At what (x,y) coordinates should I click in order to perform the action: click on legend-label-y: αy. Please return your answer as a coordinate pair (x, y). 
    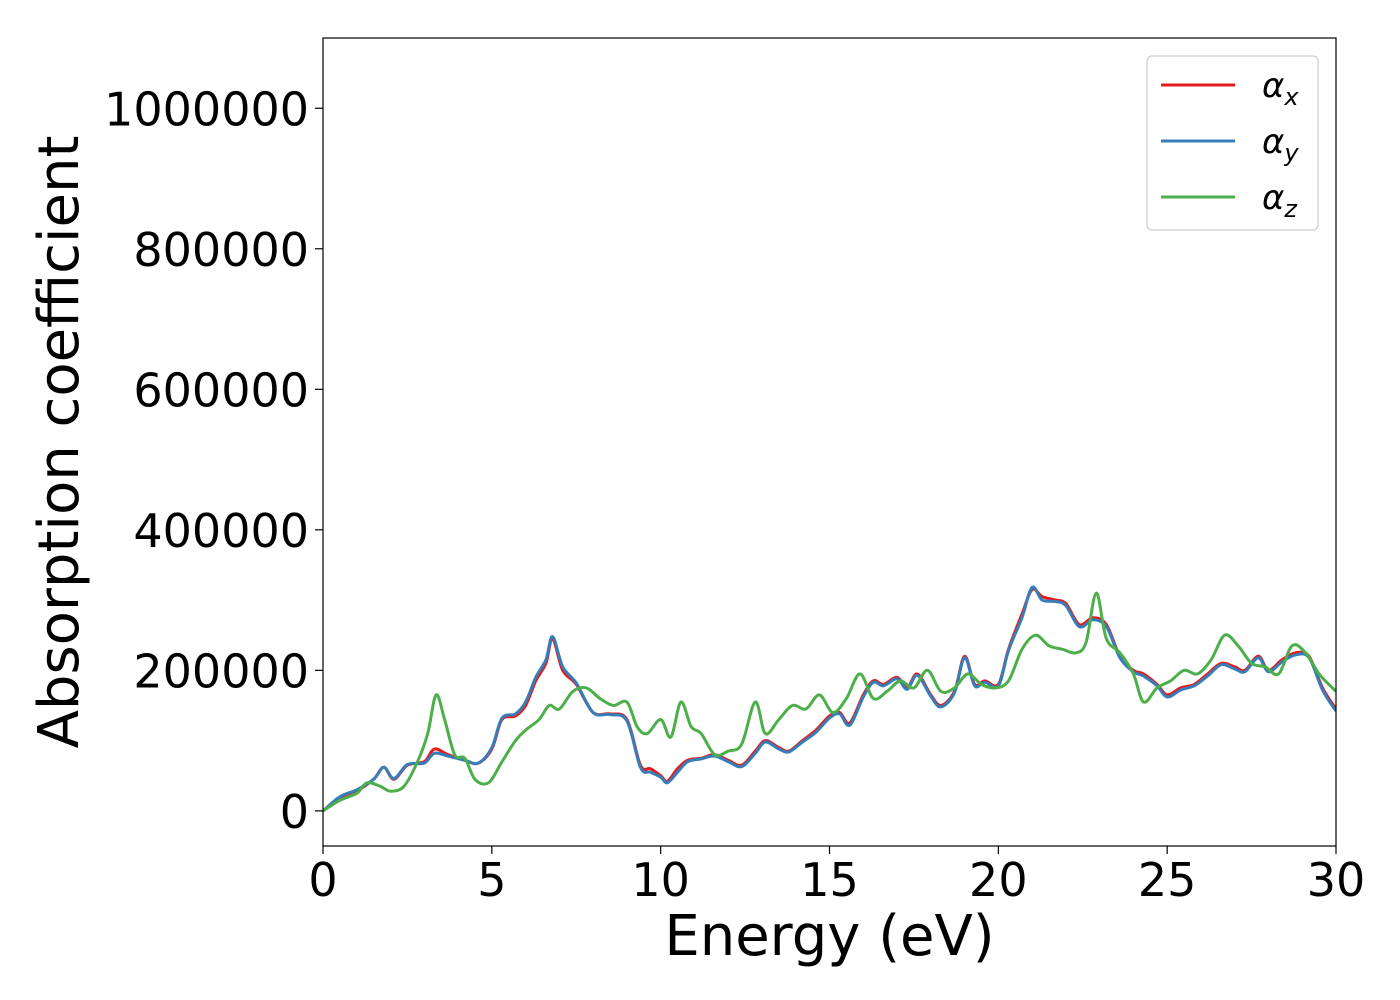
    Looking at the image, I should click on (1280, 144).